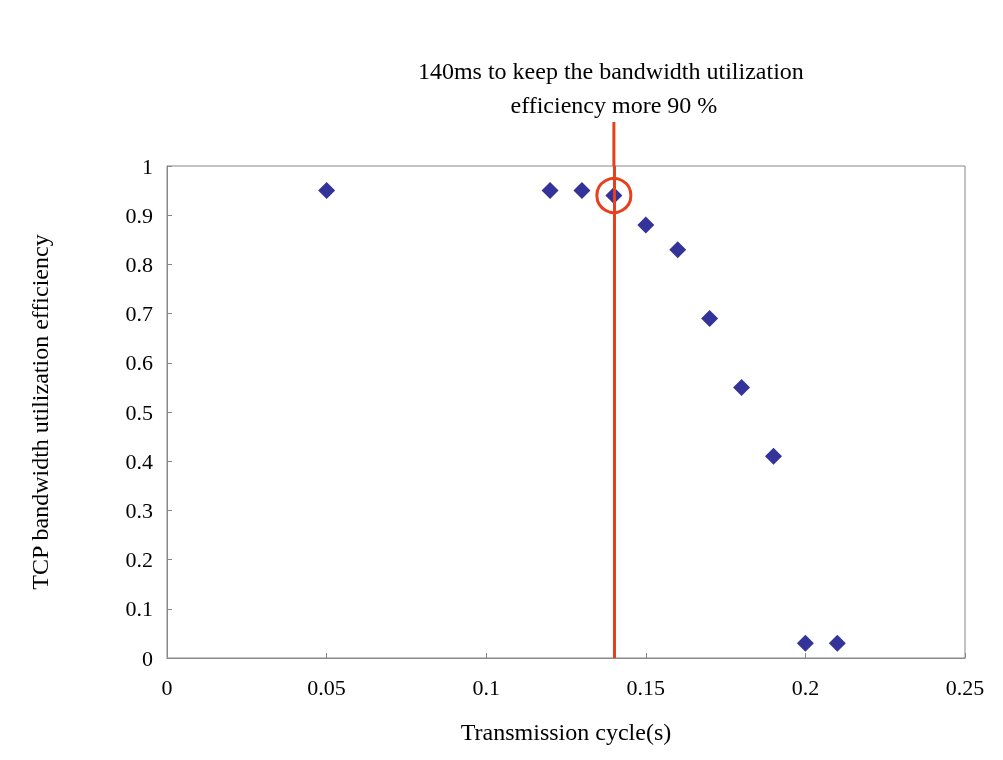 This screenshot has width=1003, height=760. Describe the element at coordinates (326, 687) in the screenshot. I see `x-tick-label: 0.05` at that location.